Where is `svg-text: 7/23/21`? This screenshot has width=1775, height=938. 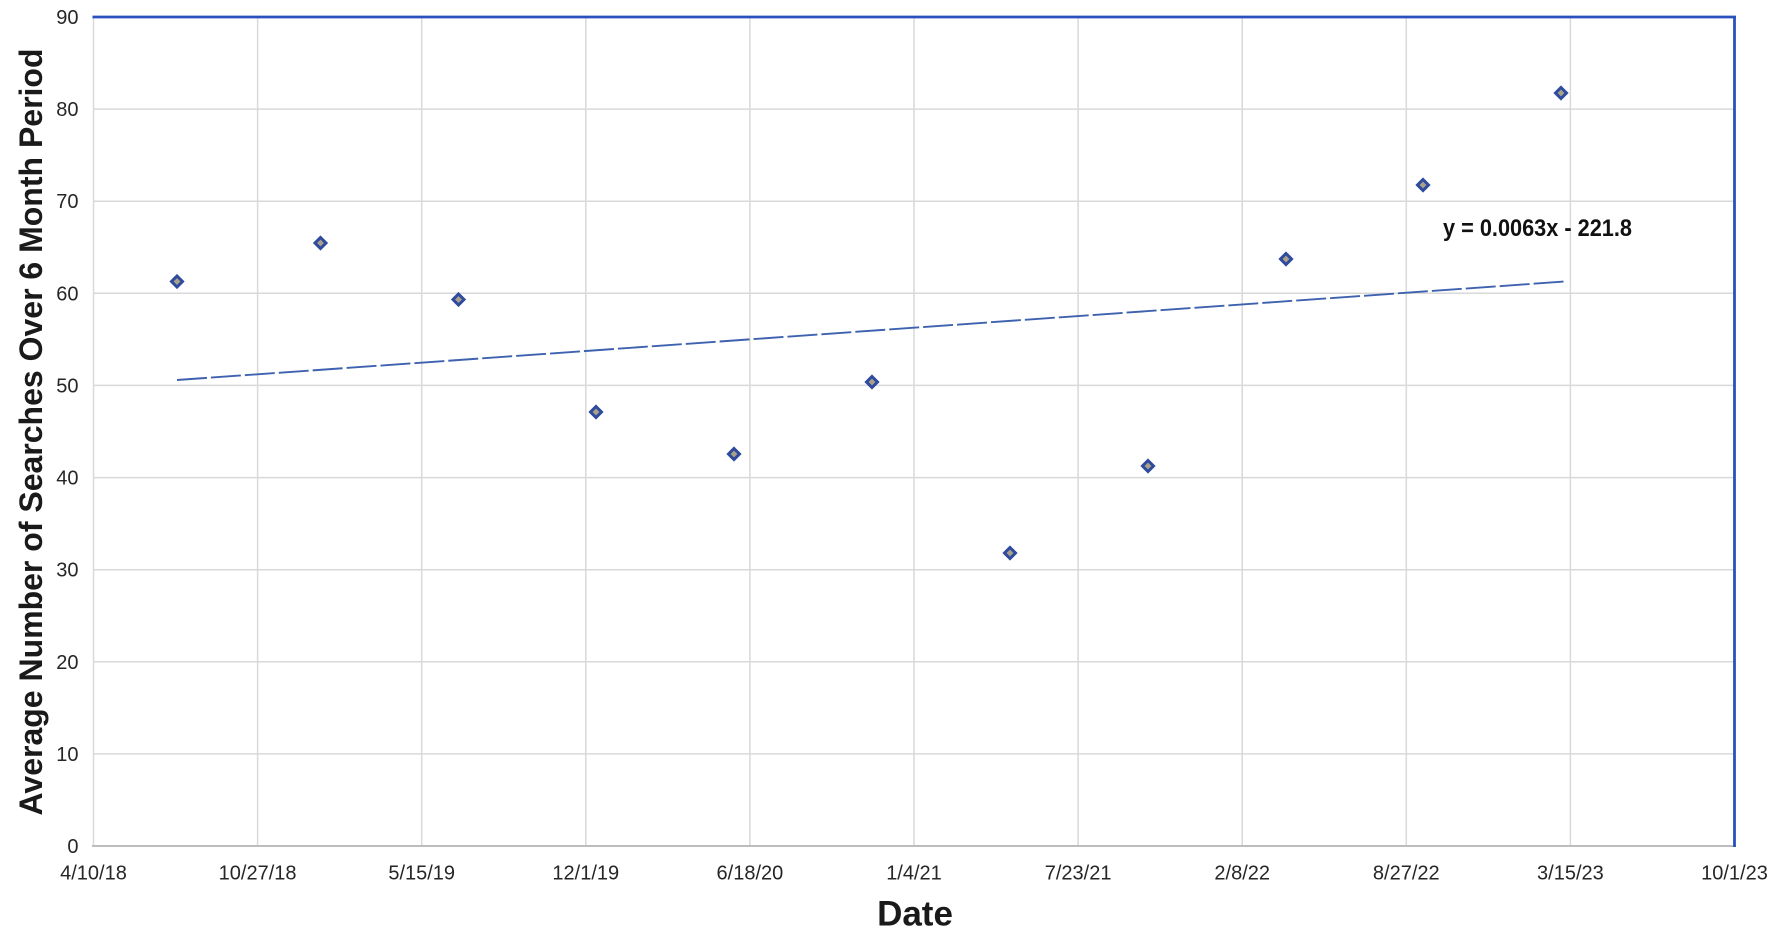
svg-text: 7/23/21 is located at coordinates (1078, 874).